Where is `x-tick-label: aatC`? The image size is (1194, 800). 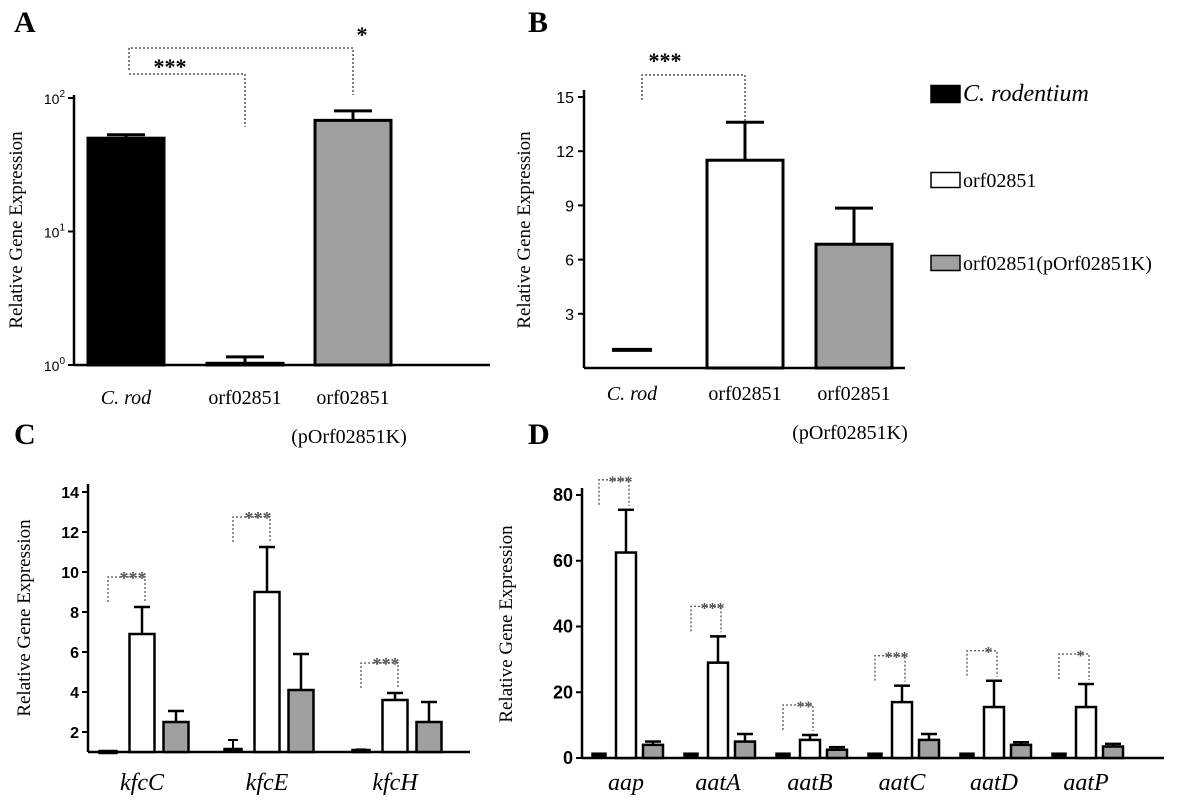 x-tick-label: aatC is located at coordinates (903, 783).